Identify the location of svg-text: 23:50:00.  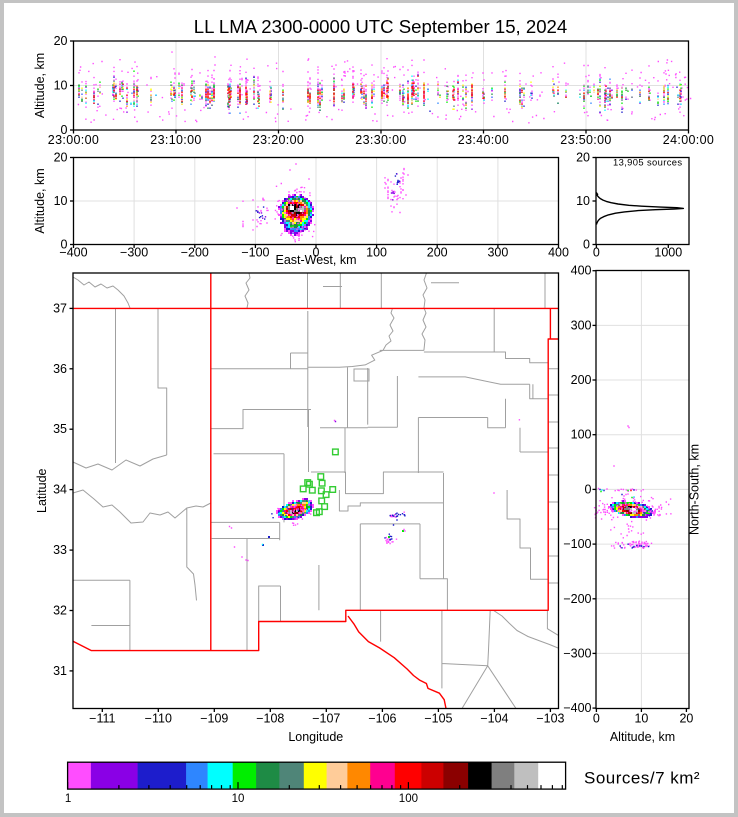
(585, 140).